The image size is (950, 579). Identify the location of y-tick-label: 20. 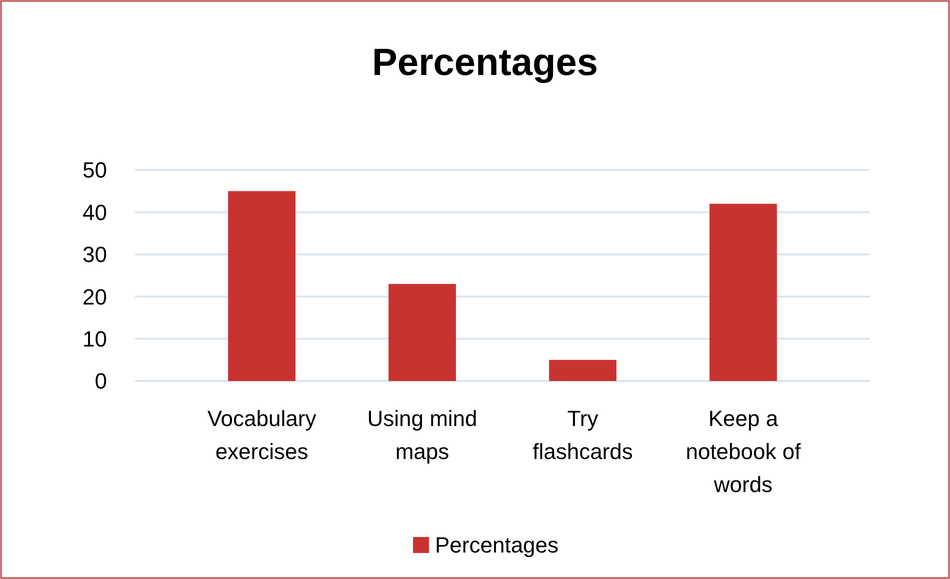
(94, 297).